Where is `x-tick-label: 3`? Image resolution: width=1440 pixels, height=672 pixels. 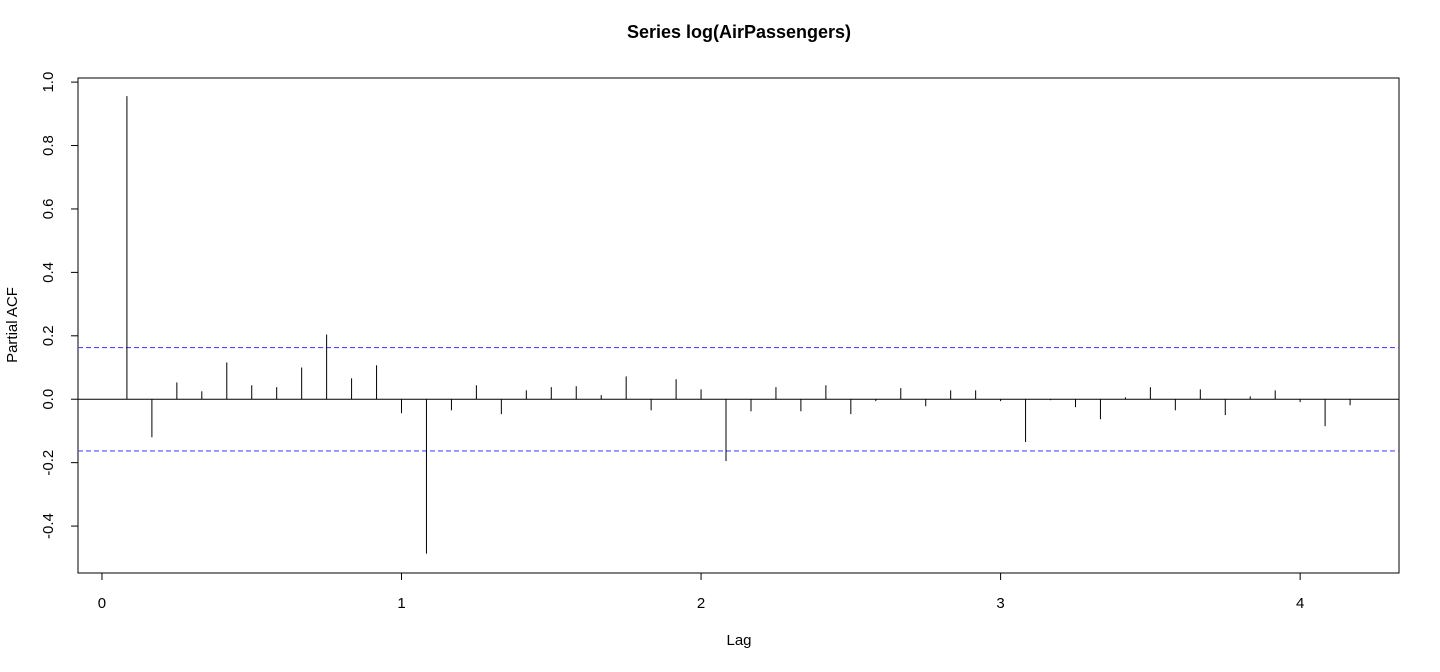
x-tick-label: 3 is located at coordinates (1000, 603).